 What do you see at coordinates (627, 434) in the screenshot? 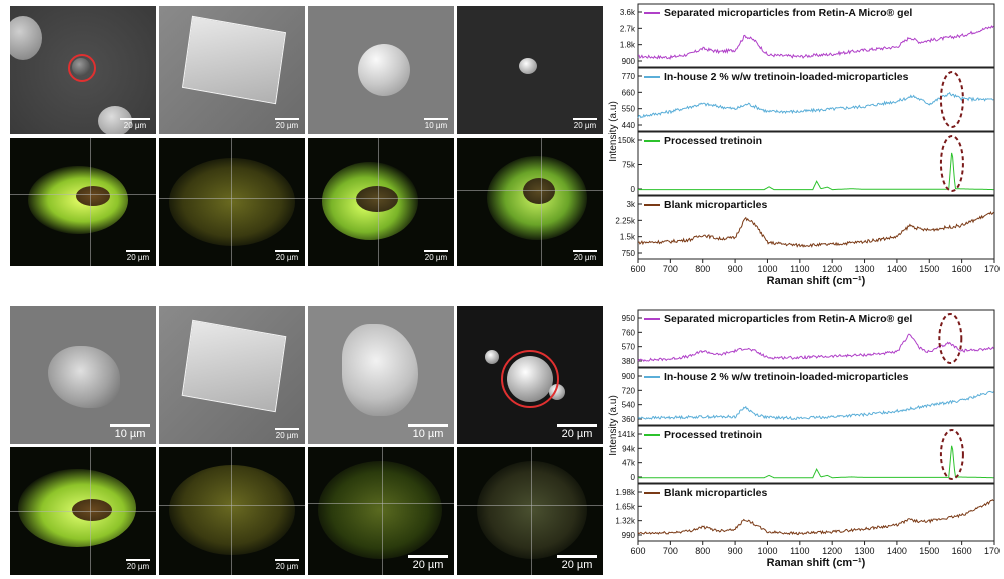
I see `y-tick-label: 141k` at bounding box center [627, 434].